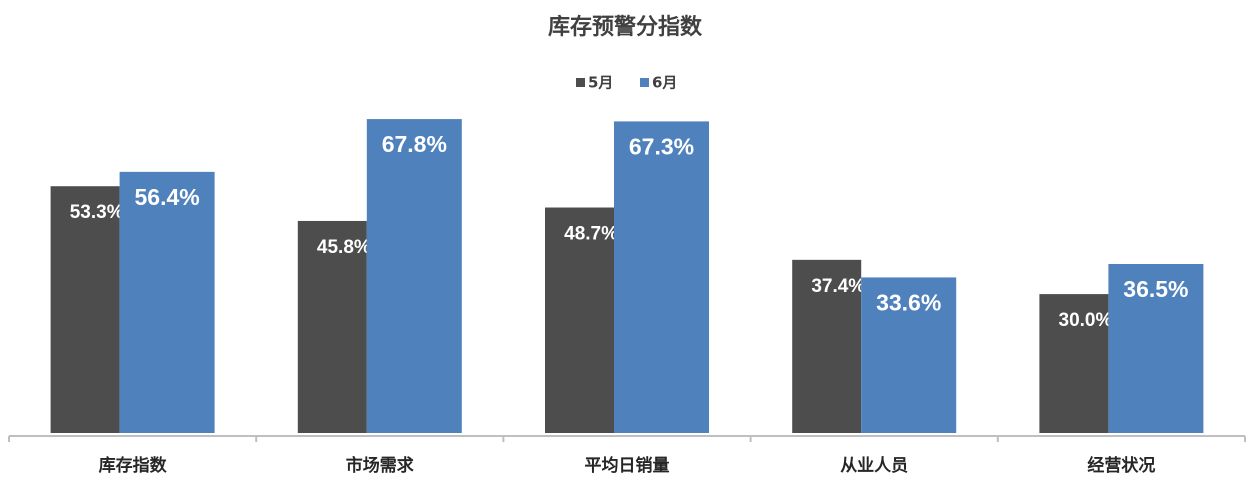  I want to click on x-tick-label: 平均日销量, so click(627, 465).